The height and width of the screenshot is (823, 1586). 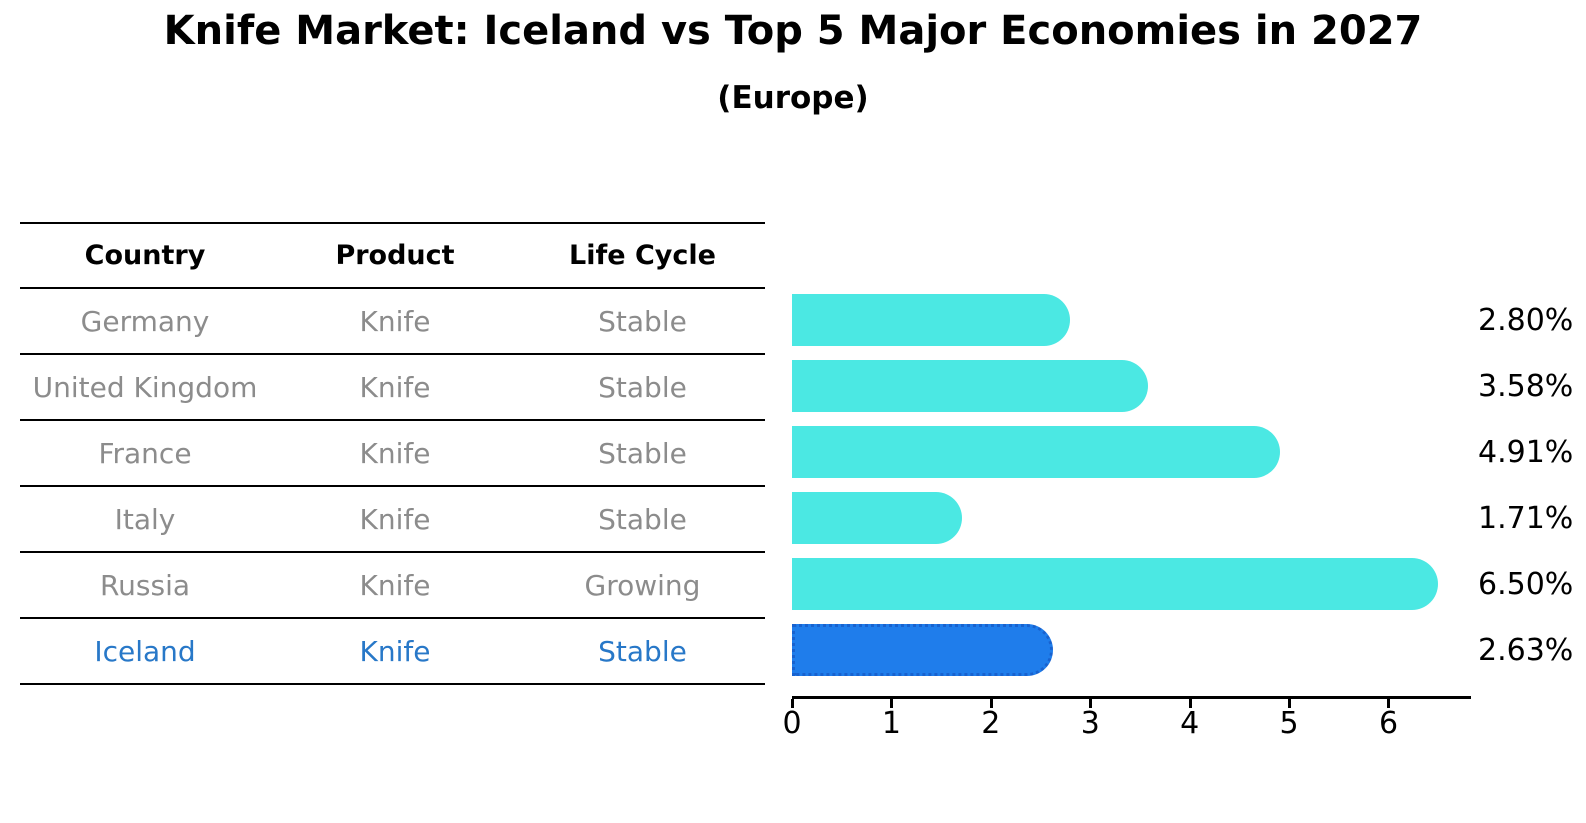 What do you see at coordinates (642, 255) in the screenshot?
I see `column-header-lifecycle: Life Cycle` at bounding box center [642, 255].